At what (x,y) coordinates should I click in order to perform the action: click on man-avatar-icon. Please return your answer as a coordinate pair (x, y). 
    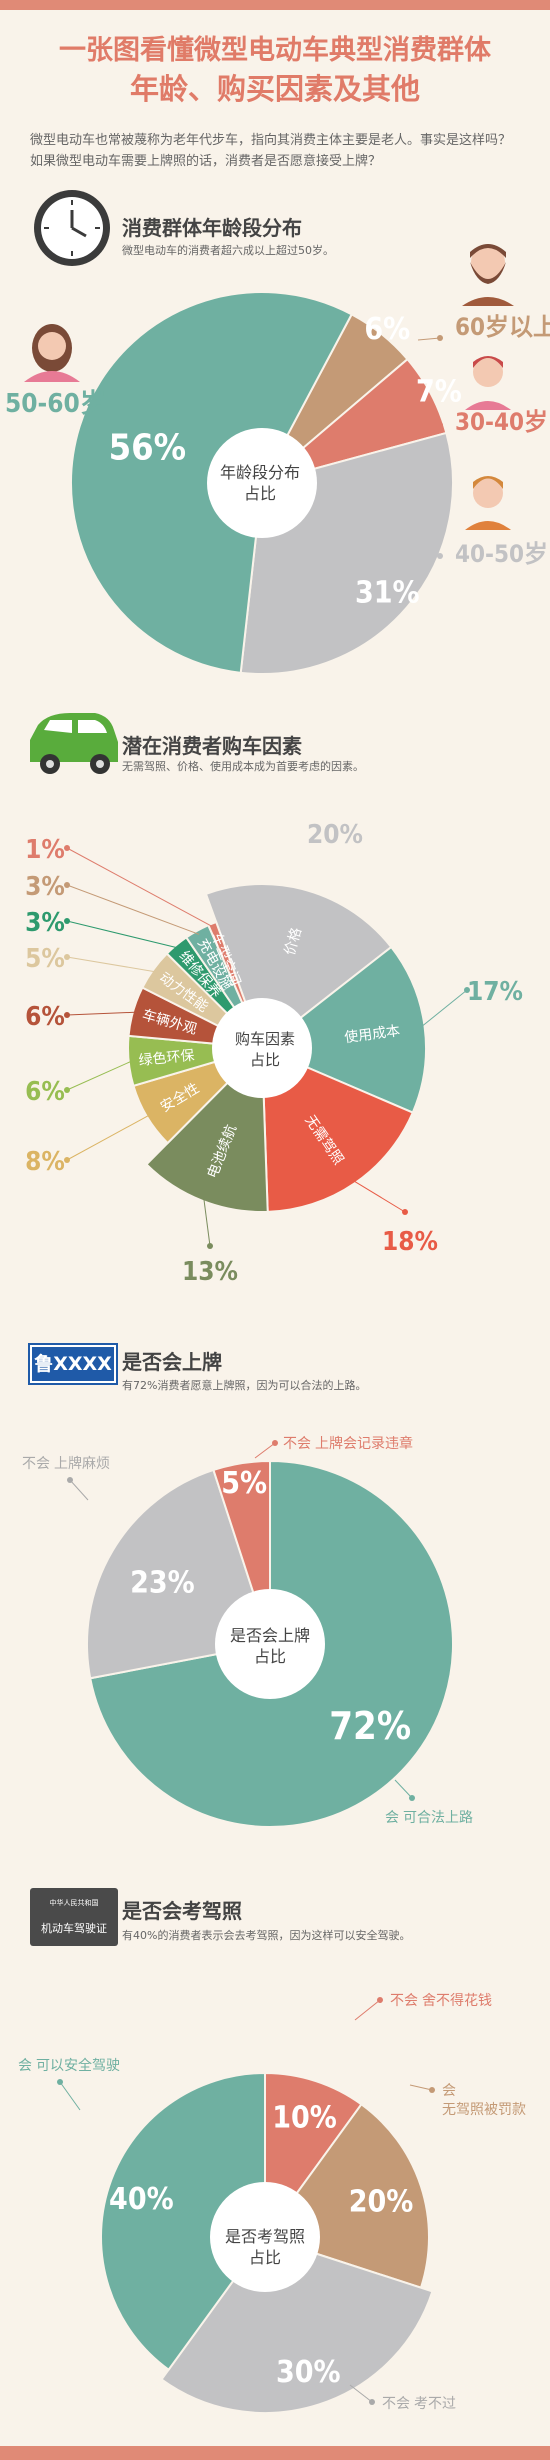
    Looking at the image, I should click on (488, 503).